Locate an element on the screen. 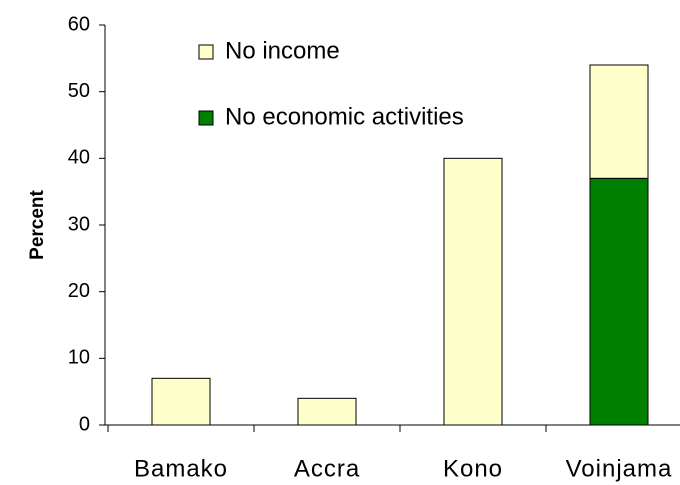  y-tick-label: 60 is located at coordinates (79, 24).